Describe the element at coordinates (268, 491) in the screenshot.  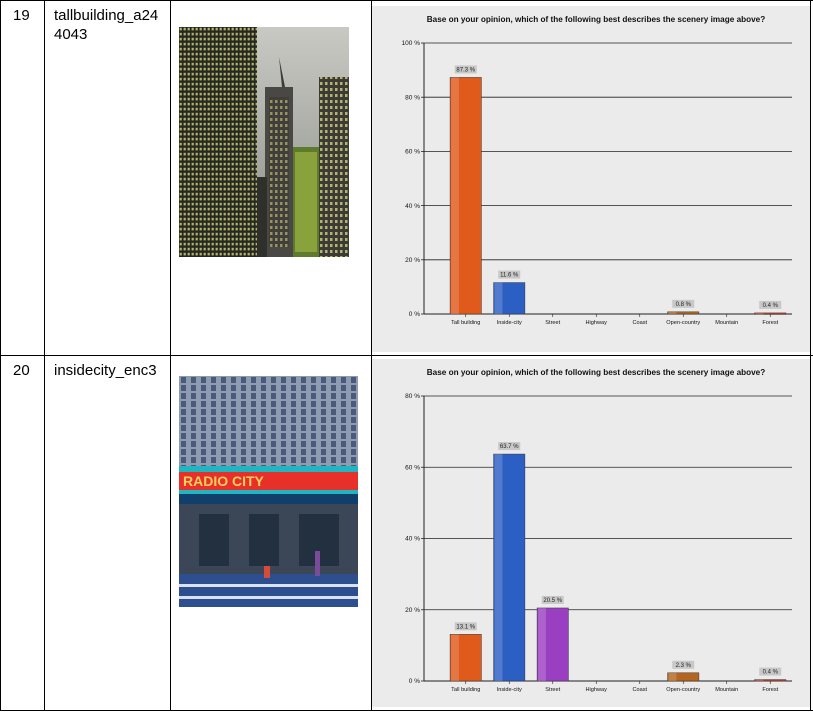
I see `radio-city-photo-icon: RADIO CITY` at that location.